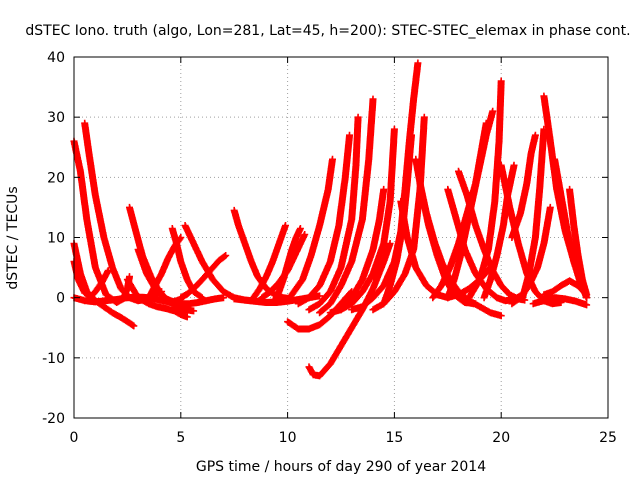 The width and height of the screenshot is (640, 484). What do you see at coordinates (56, 58) in the screenshot?
I see `y-tick-label: 40` at bounding box center [56, 58].